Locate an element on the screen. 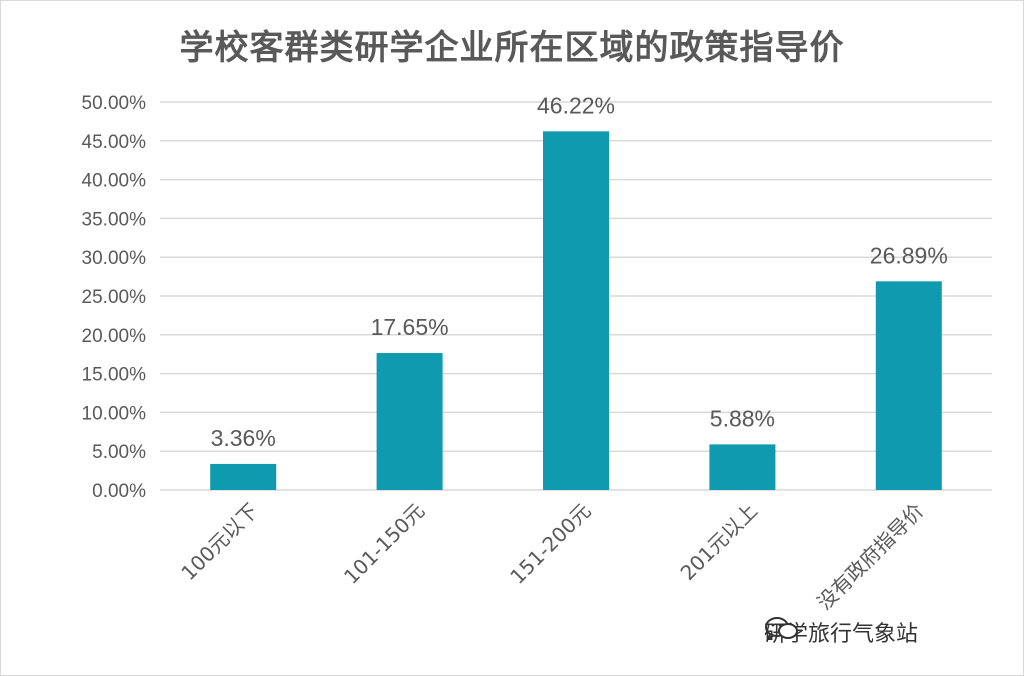 The width and height of the screenshot is (1024, 676). y-tick-label: 50.00% is located at coordinates (114, 103).